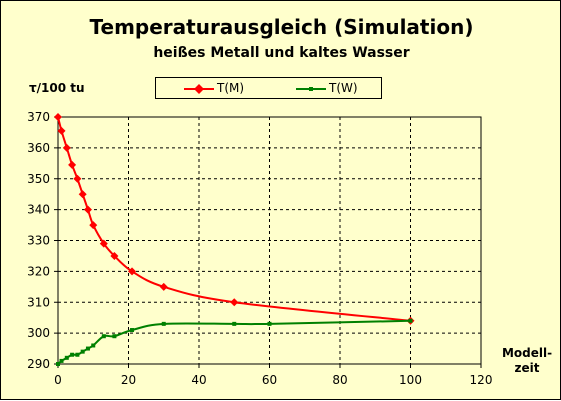 The height and width of the screenshot is (401, 561). Describe the element at coordinates (231, 88) in the screenshot. I see `legend-label-tm: T(M)` at that location.